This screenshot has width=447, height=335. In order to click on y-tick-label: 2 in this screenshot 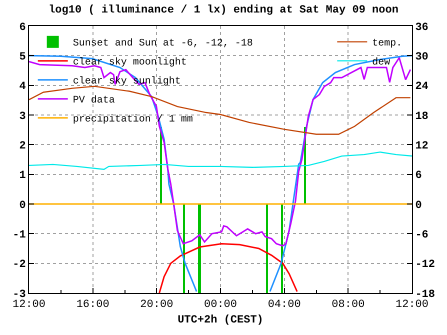, I will do `click(22, 146)`.